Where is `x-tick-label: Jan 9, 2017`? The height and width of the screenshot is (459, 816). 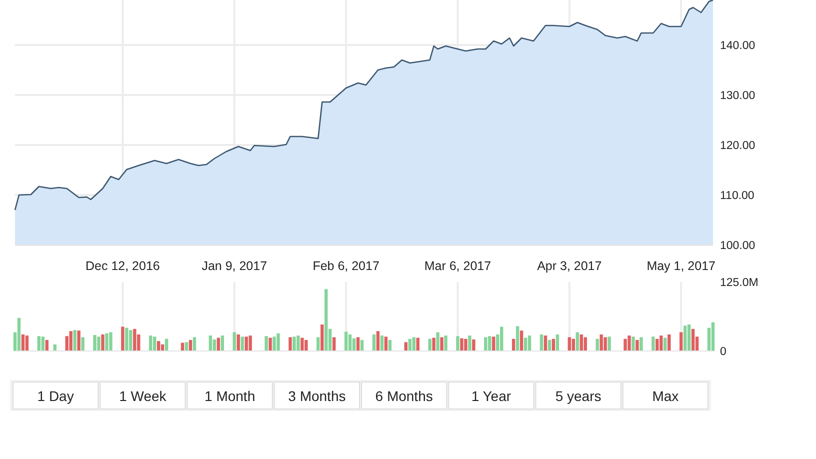
x-tick-label: Jan 9, 2017 is located at coordinates (235, 266).